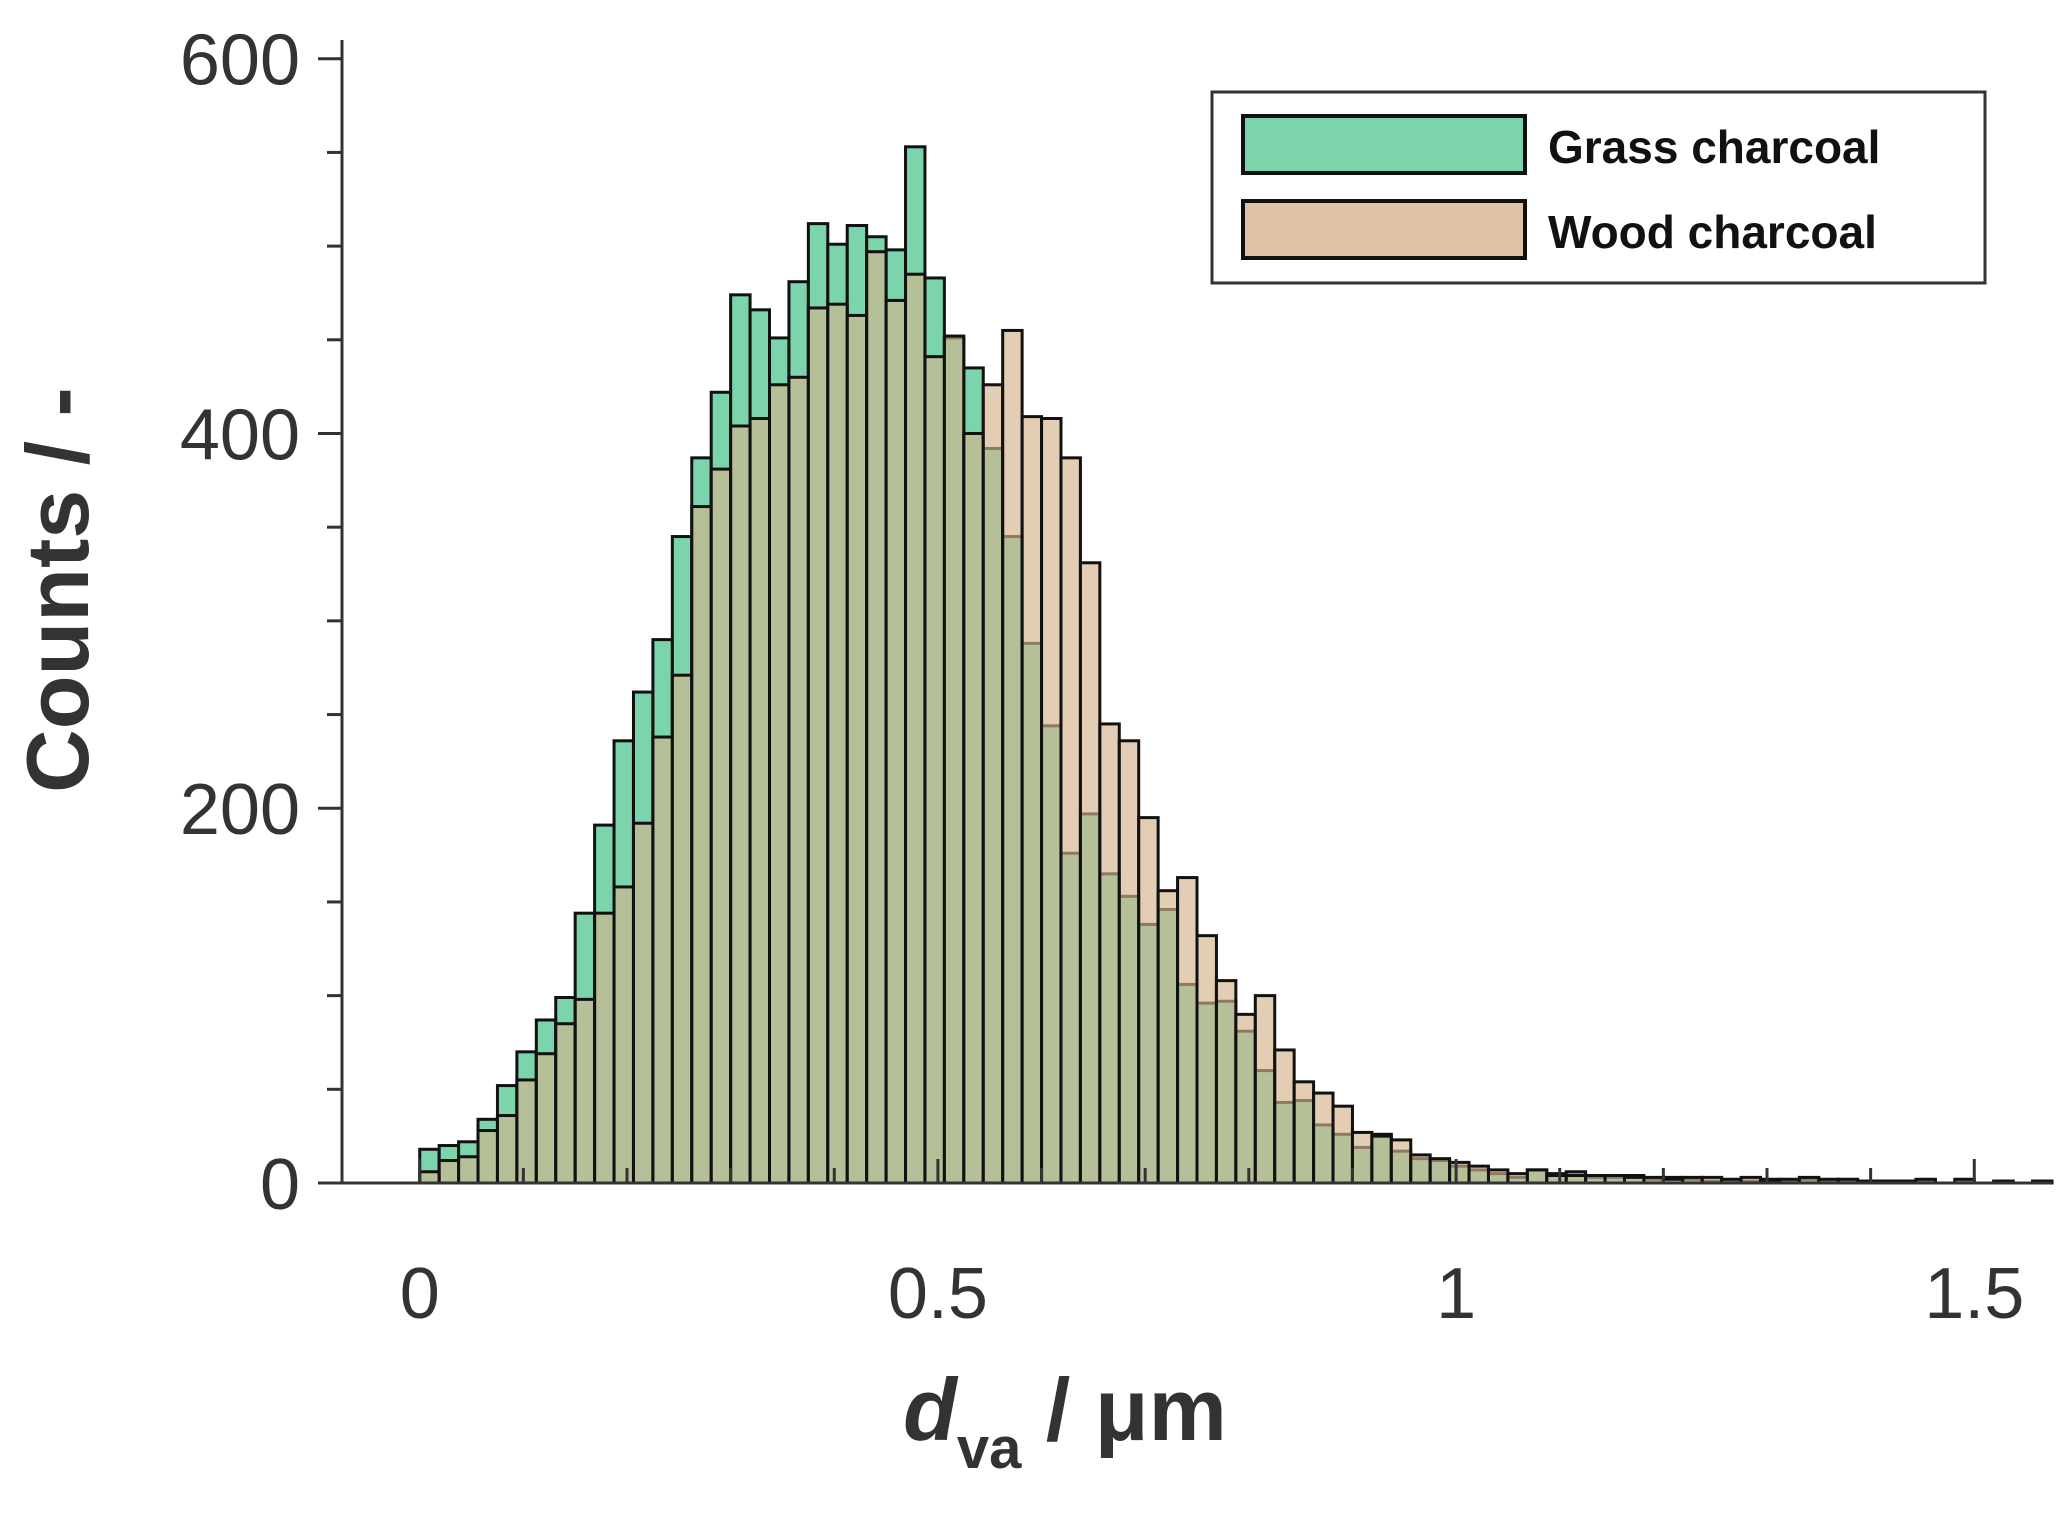 The image size is (2067, 1515). I want to click on x-axis-title: dva / μm, so click(1065, 1420).